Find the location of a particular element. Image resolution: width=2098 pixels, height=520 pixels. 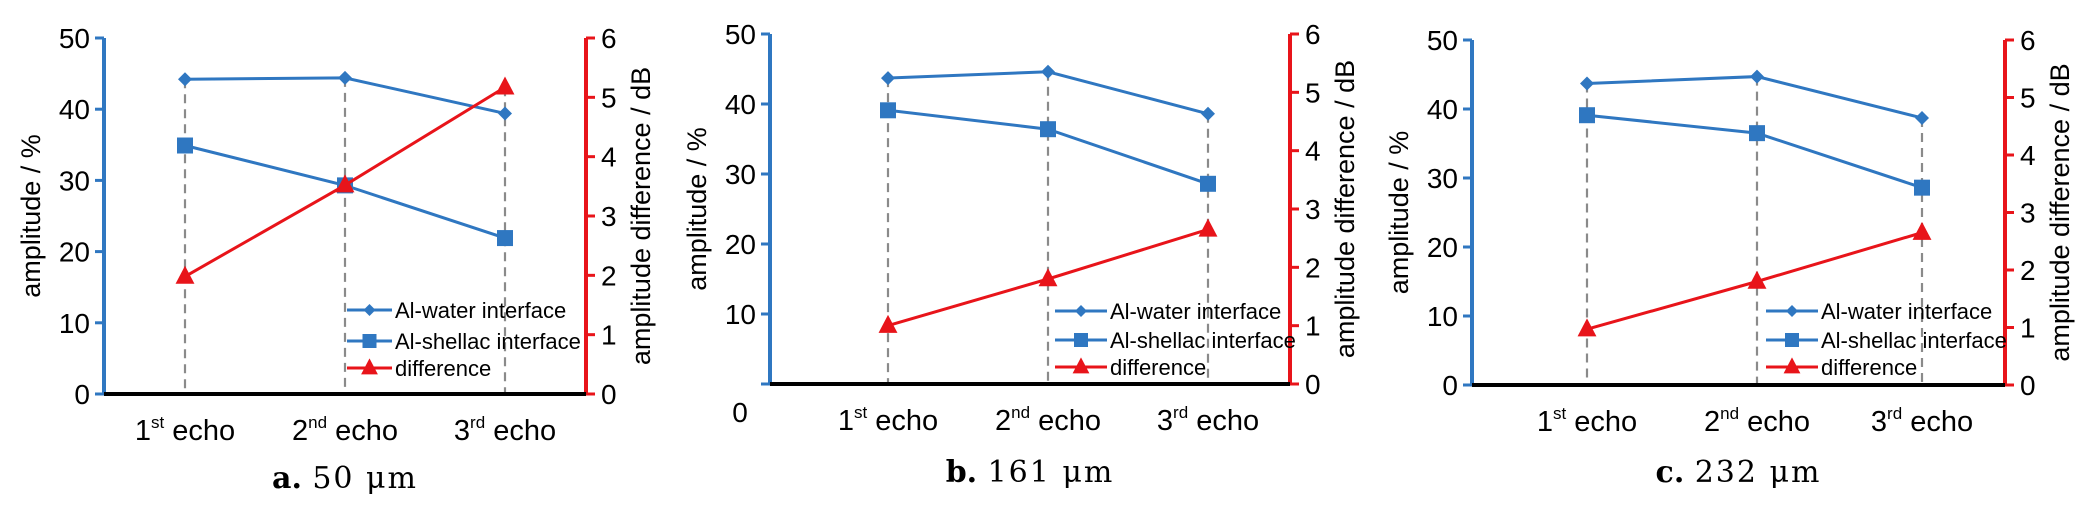

caption-value: 161 μm is located at coordinates (1051, 472).